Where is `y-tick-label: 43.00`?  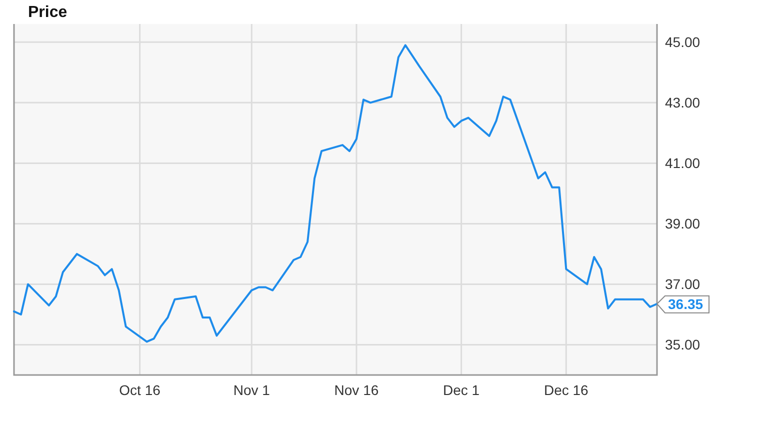 y-tick-label: 43.00 is located at coordinates (682, 102).